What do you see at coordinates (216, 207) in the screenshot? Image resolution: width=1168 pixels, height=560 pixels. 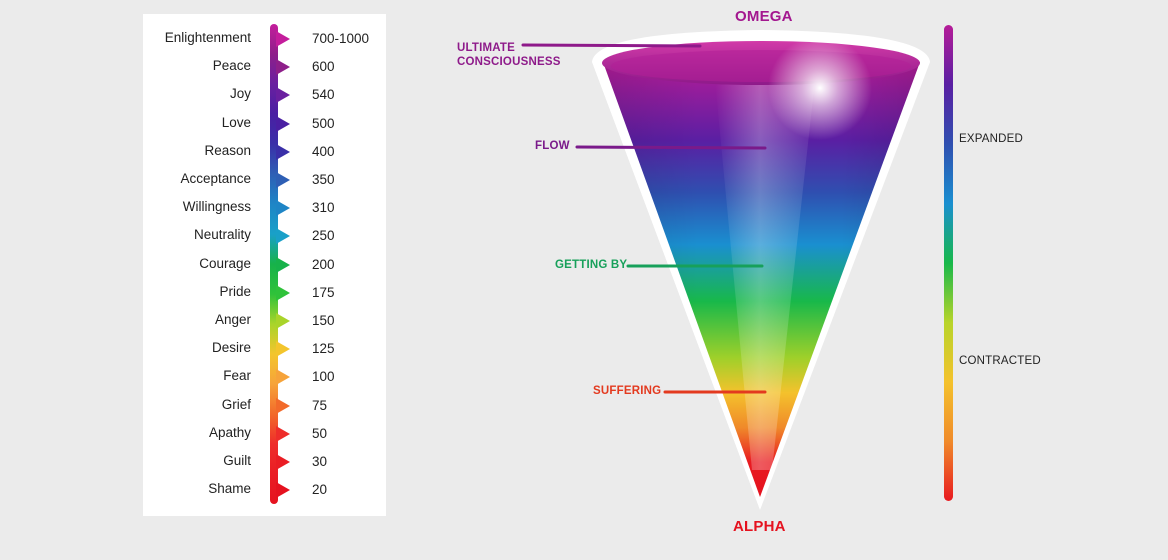 I see `level-name: Willingness` at bounding box center [216, 207].